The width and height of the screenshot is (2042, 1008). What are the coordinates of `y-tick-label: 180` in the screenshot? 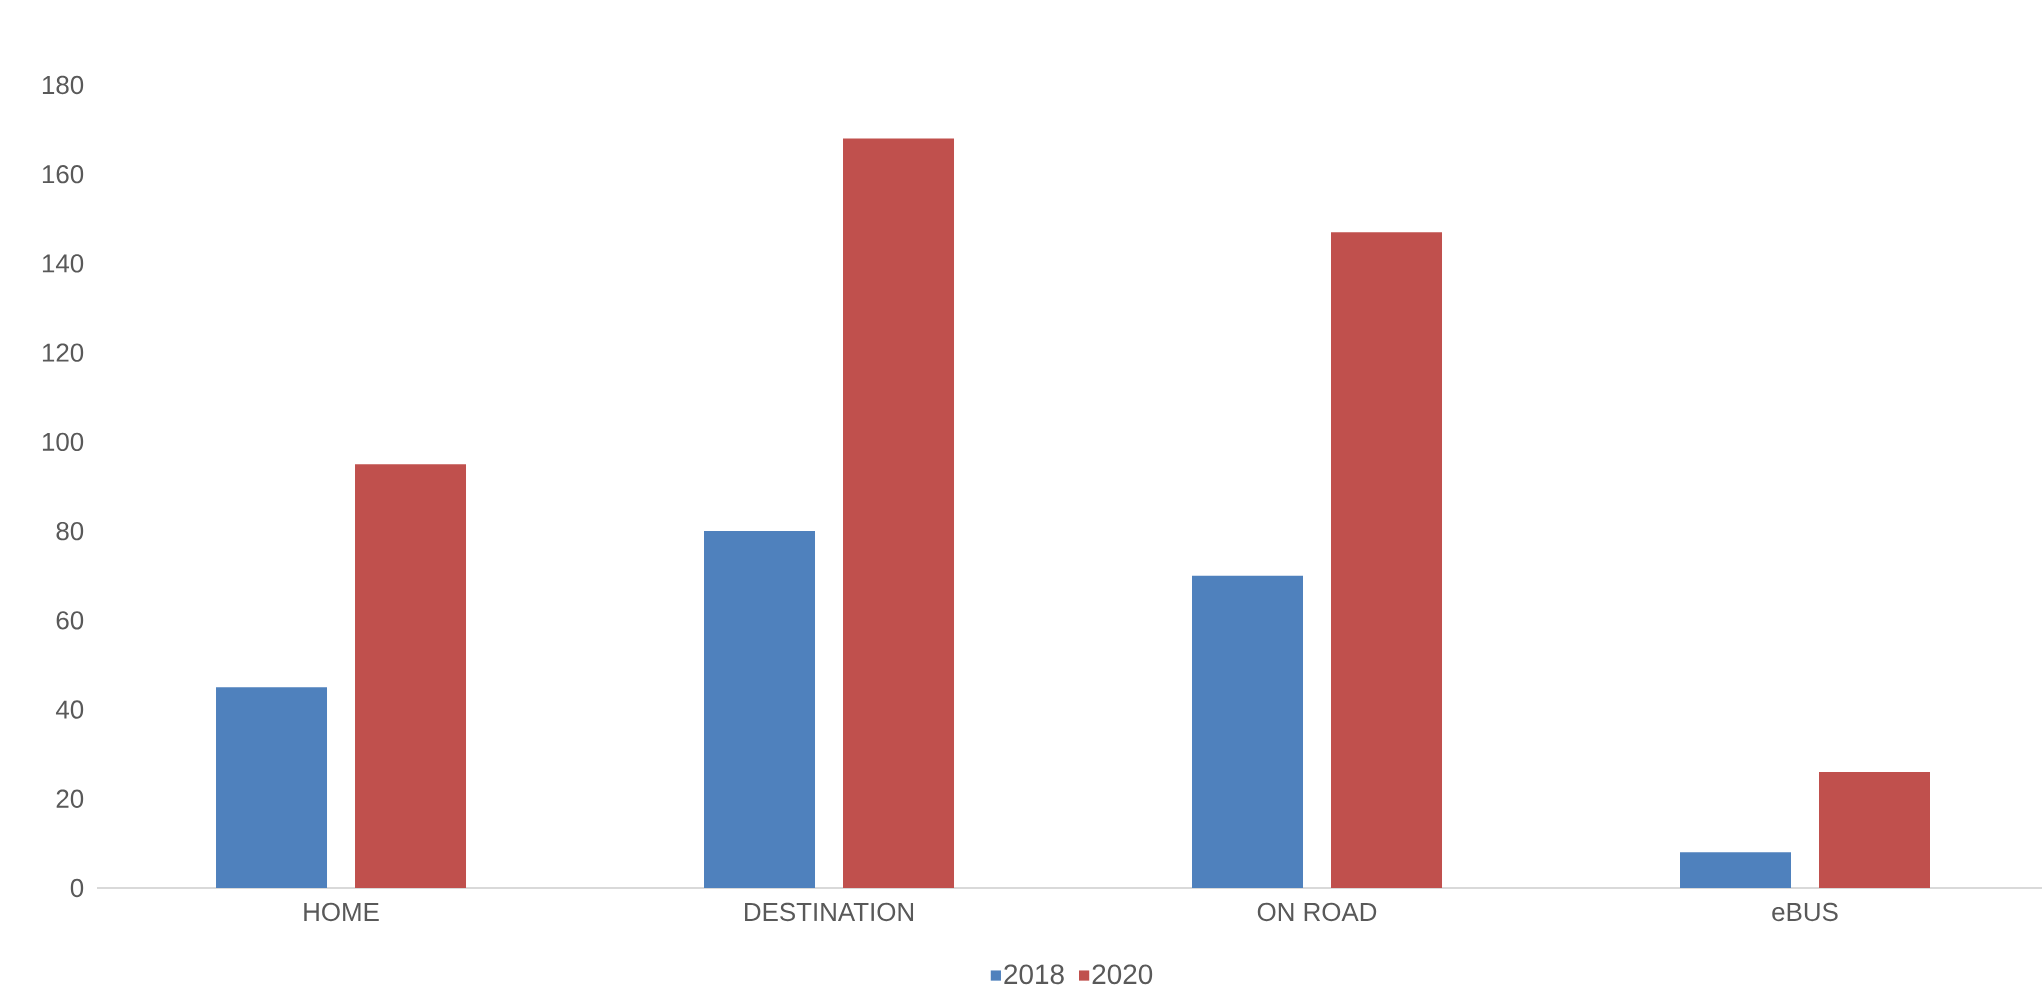 It's located at (63, 85).